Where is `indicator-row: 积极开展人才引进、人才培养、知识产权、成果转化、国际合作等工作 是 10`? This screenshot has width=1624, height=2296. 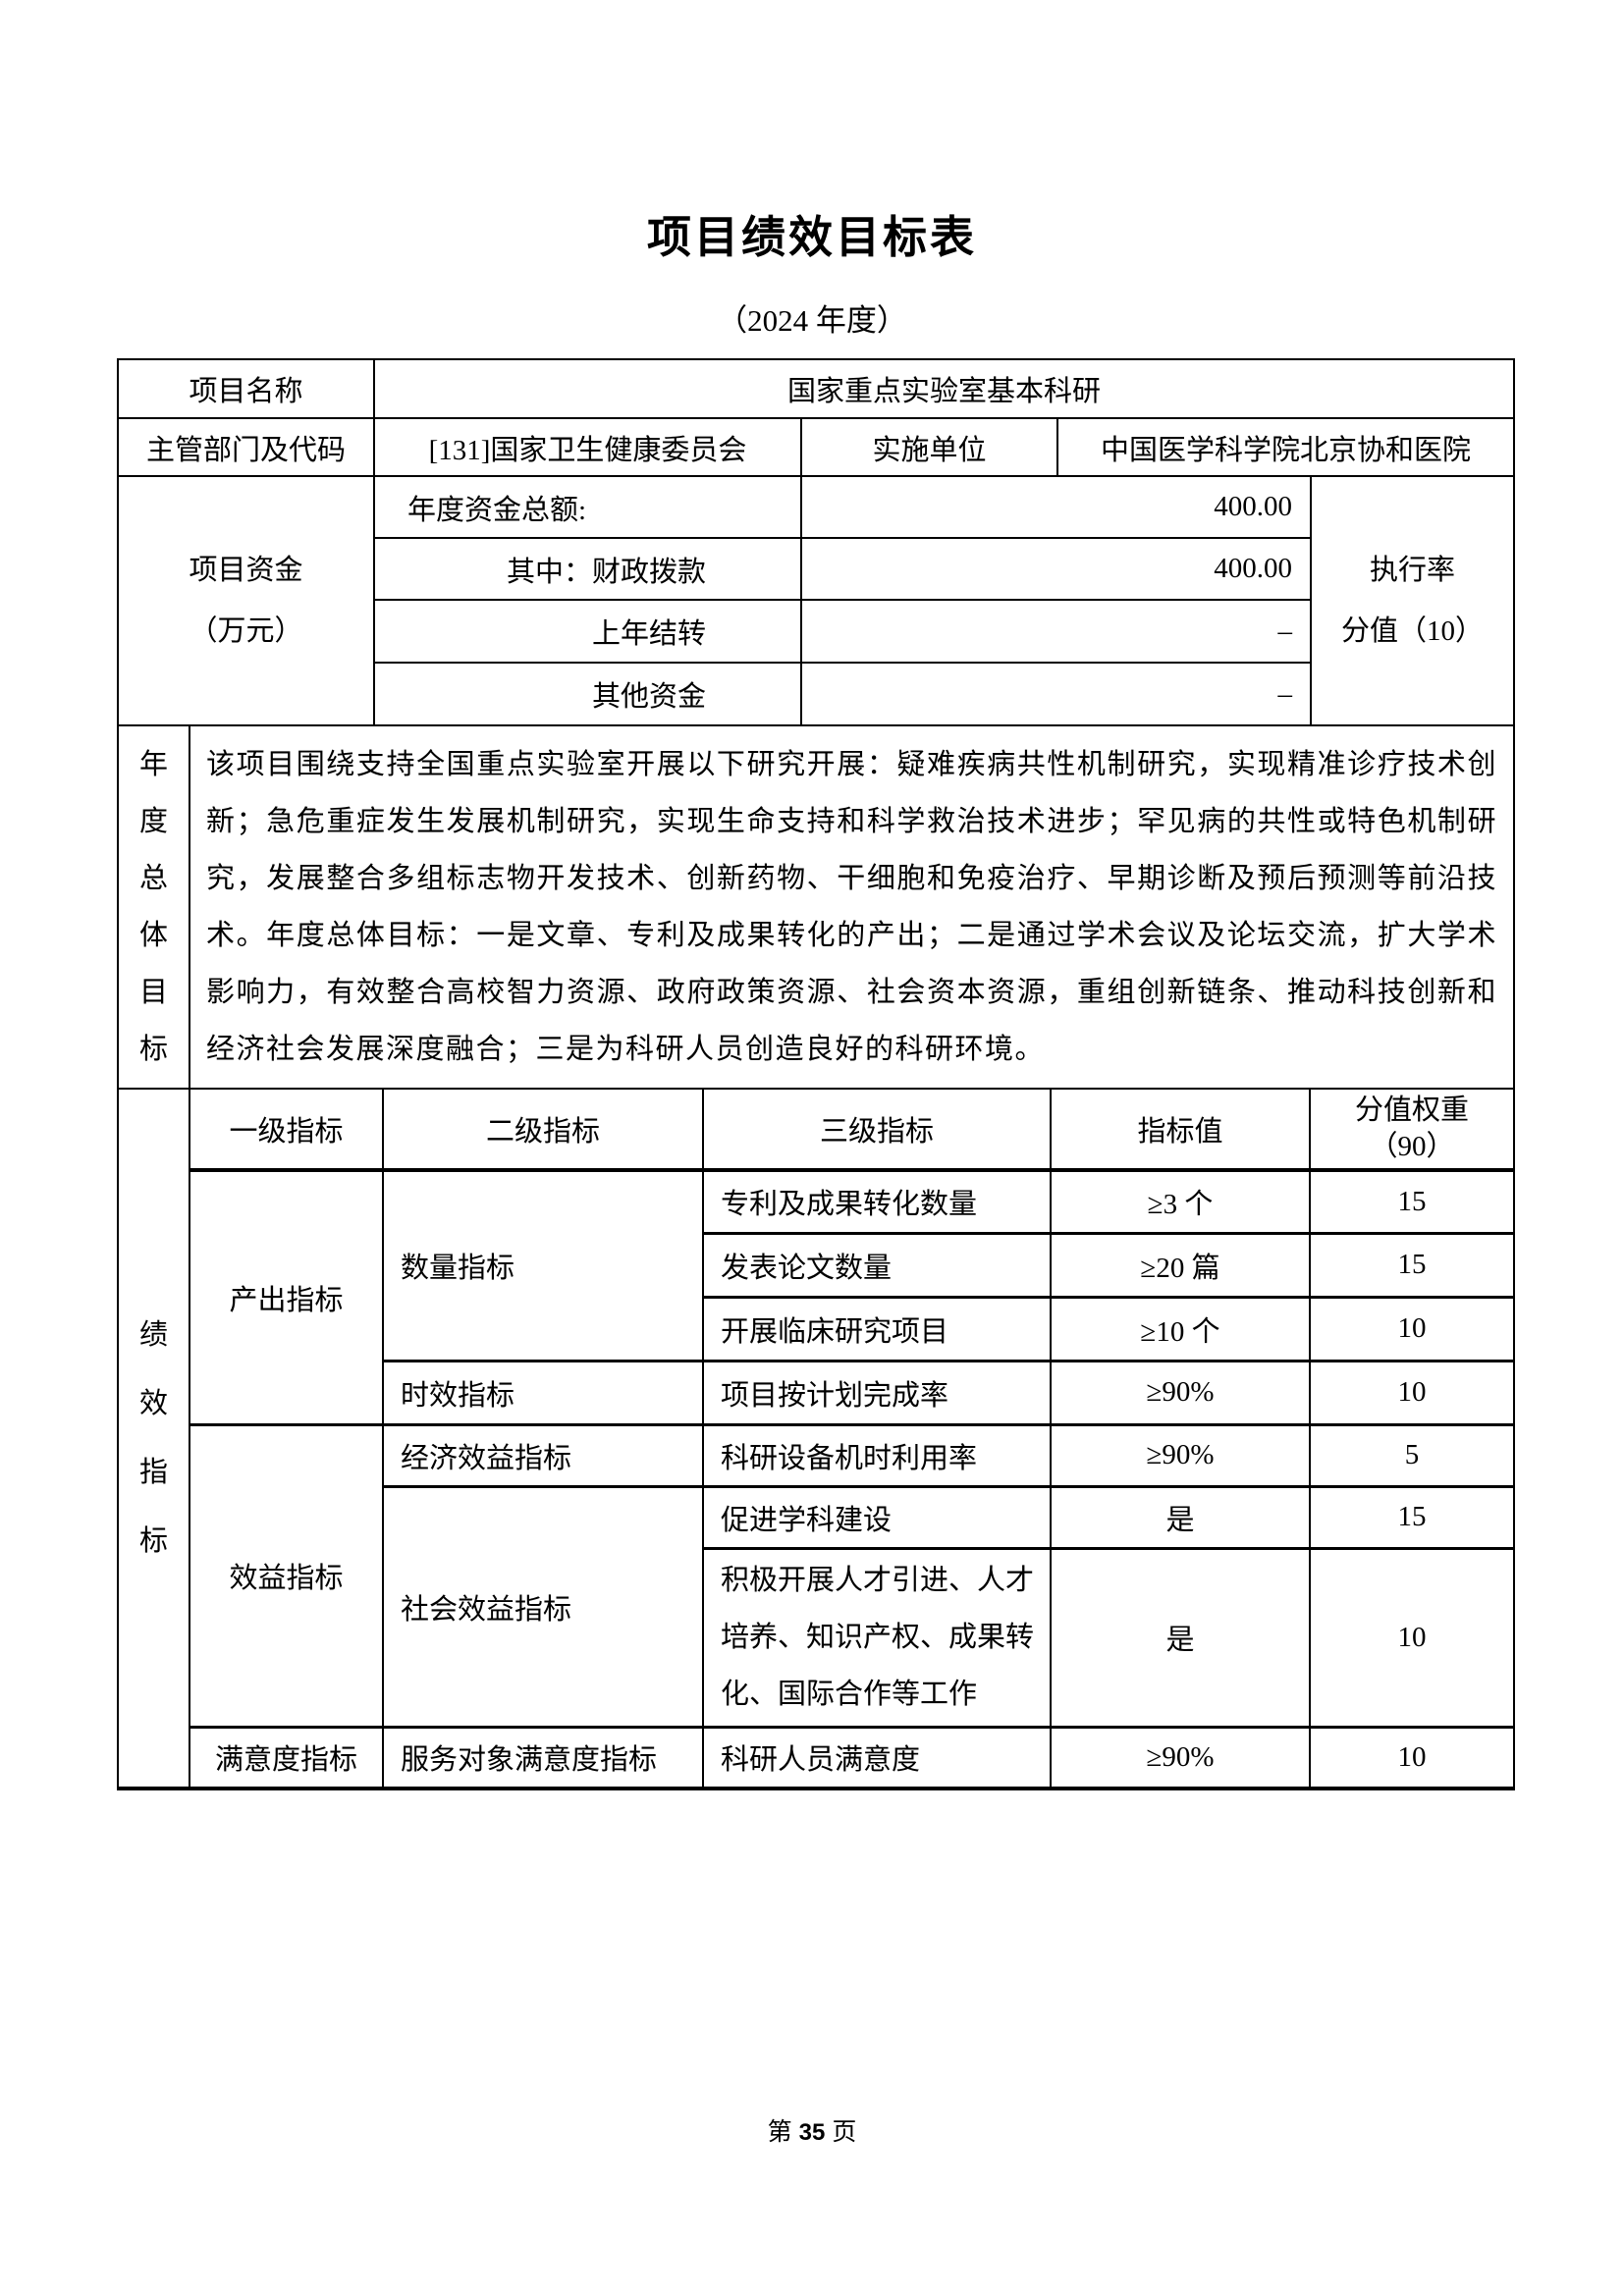
indicator-row: 积极开展人才引进、人才培养、知识产权、成果转化、国际合作等工作 是 10 is located at coordinates (816, 1637).